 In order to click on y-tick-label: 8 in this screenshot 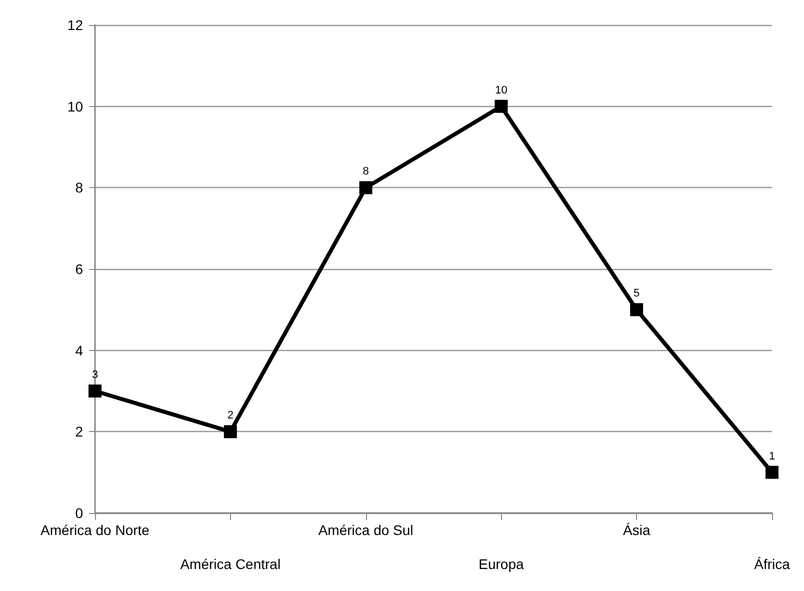, I will do `click(79, 188)`.